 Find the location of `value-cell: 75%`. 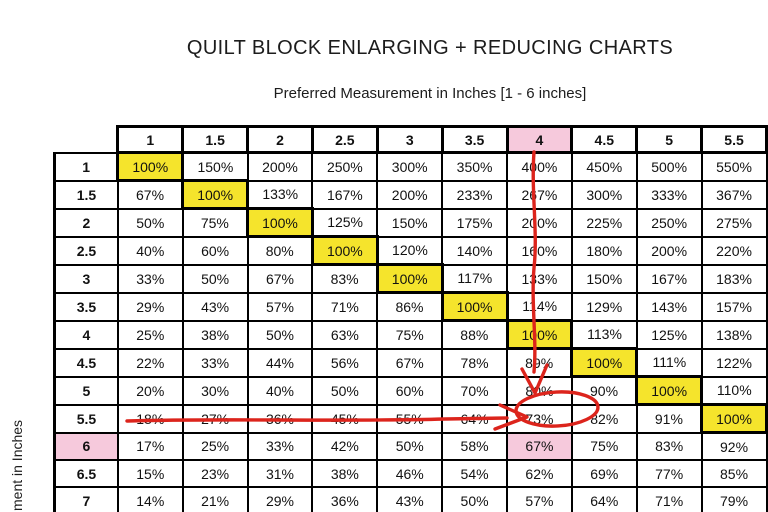

value-cell: 75% is located at coordinates (215, 222).